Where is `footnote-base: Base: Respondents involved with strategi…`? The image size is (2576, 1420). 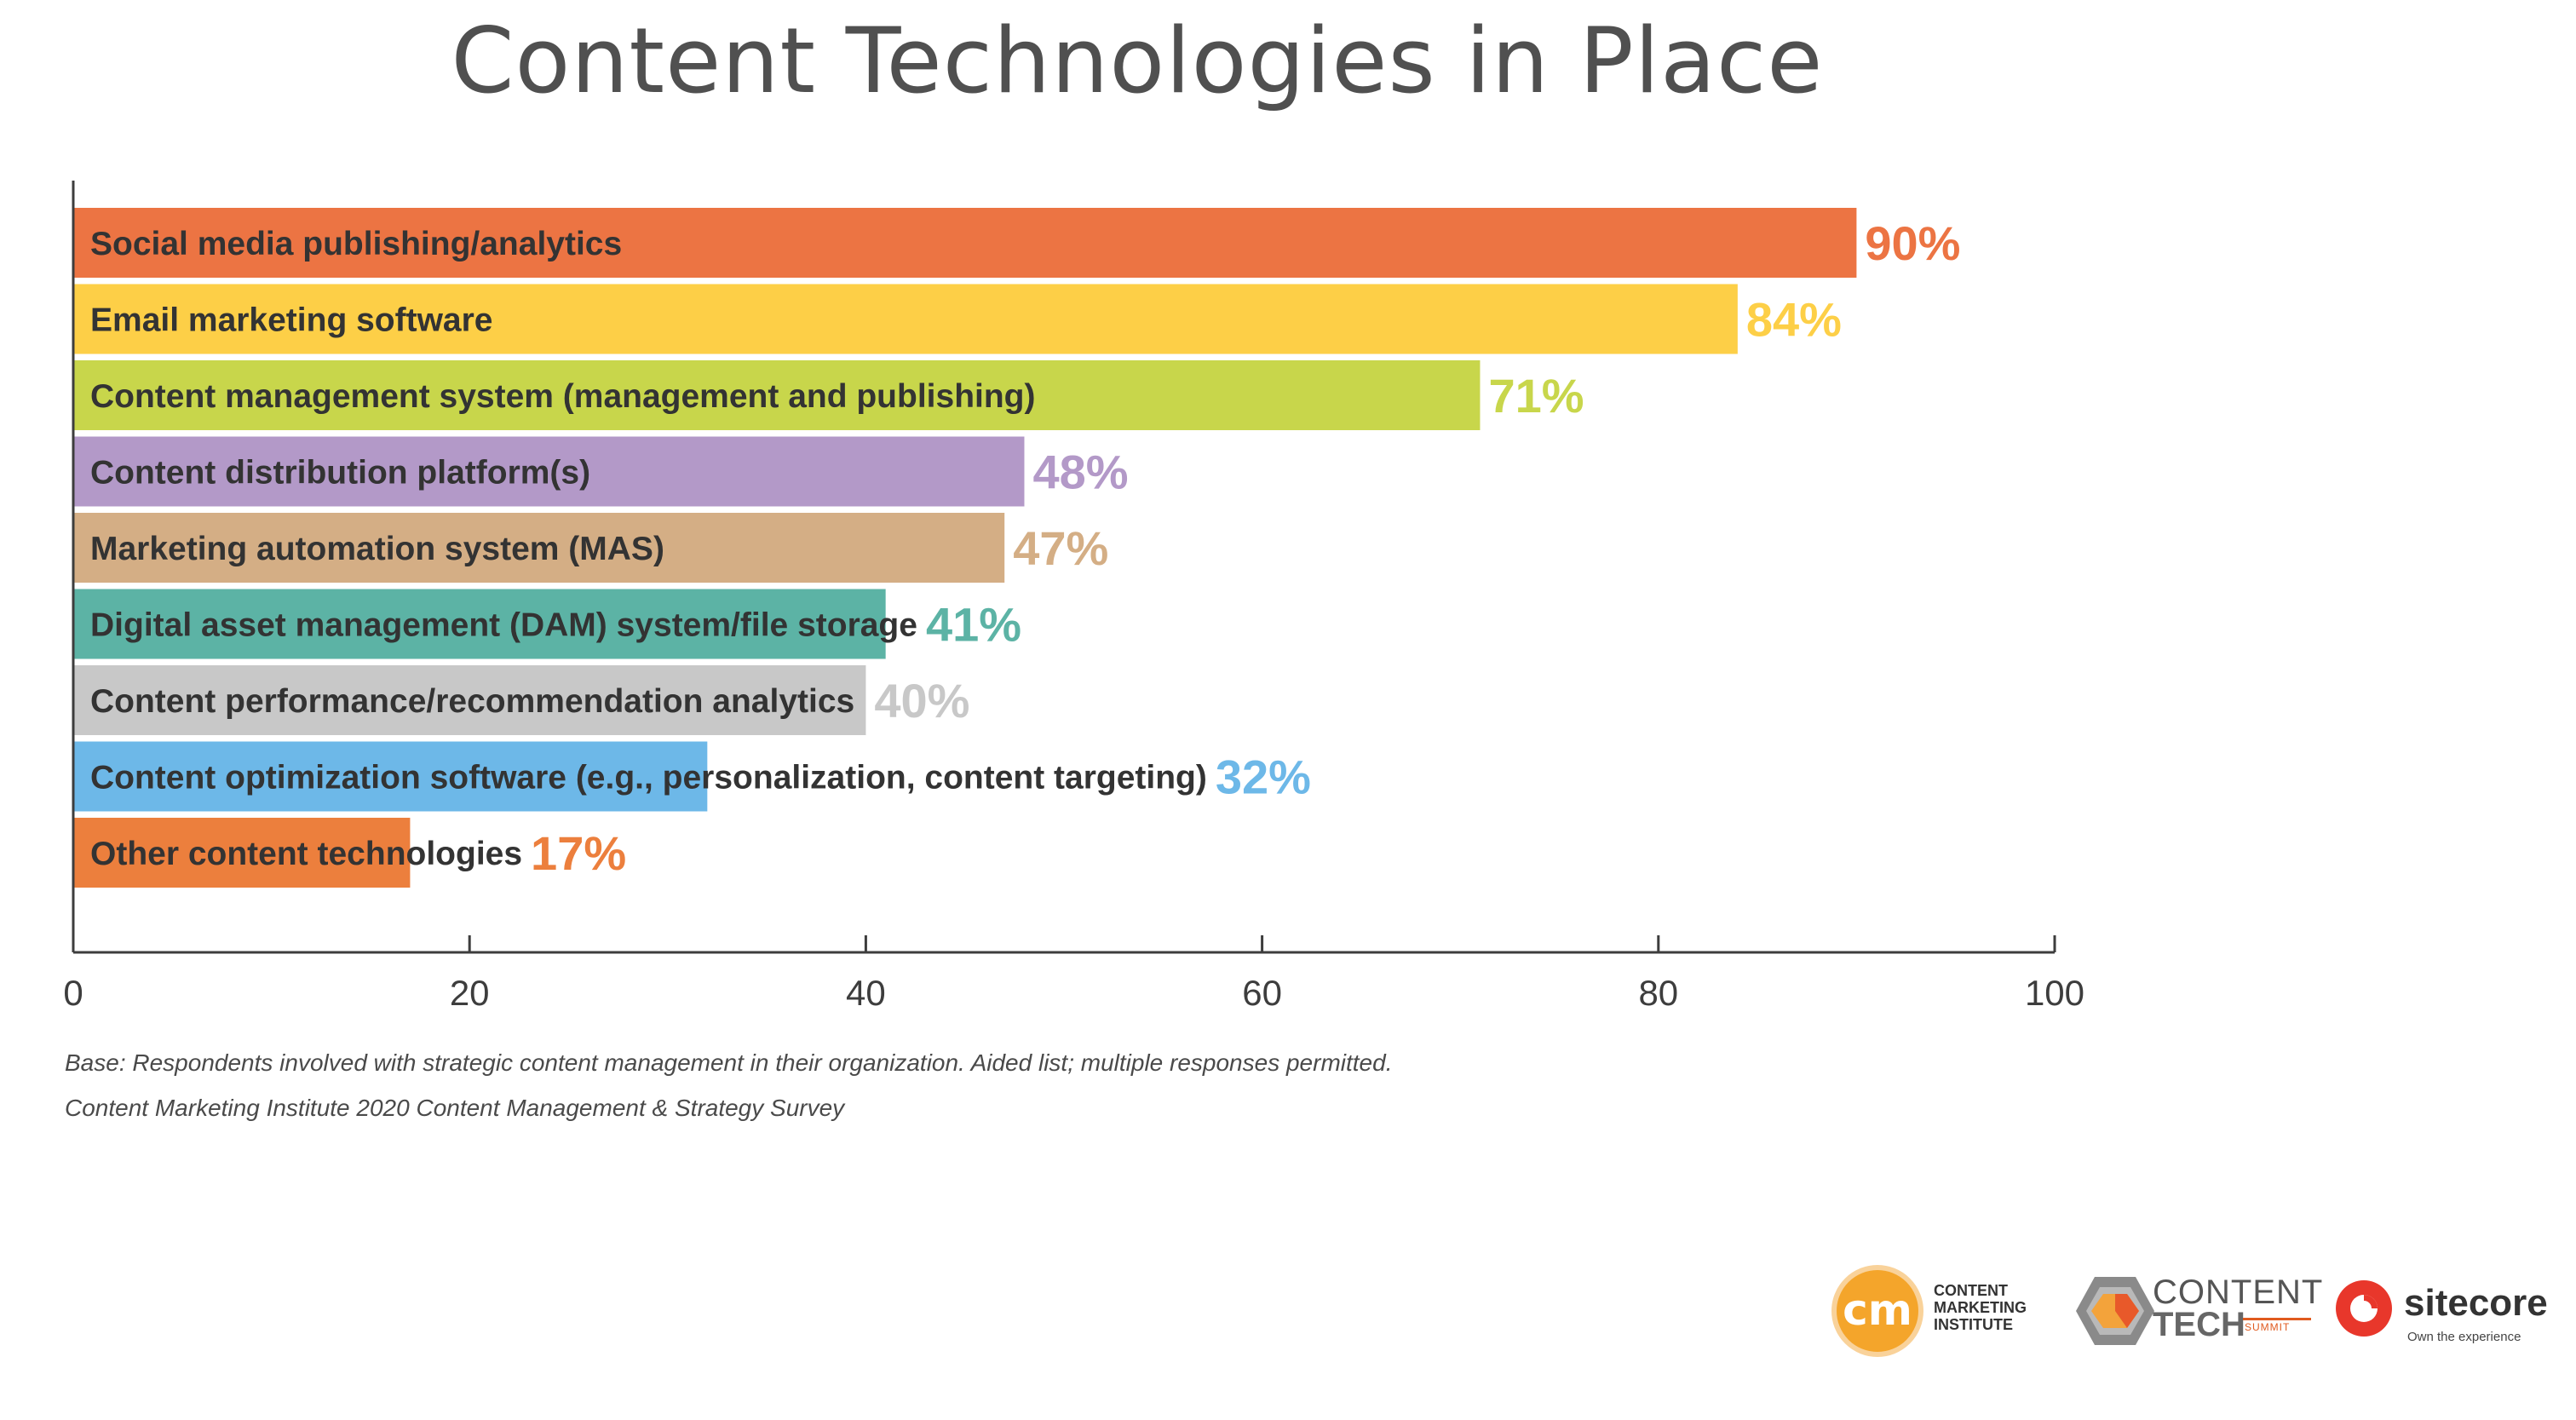
footnote-base: Base: Respondents involved with strategi… is located at coordinates (729, 1062).